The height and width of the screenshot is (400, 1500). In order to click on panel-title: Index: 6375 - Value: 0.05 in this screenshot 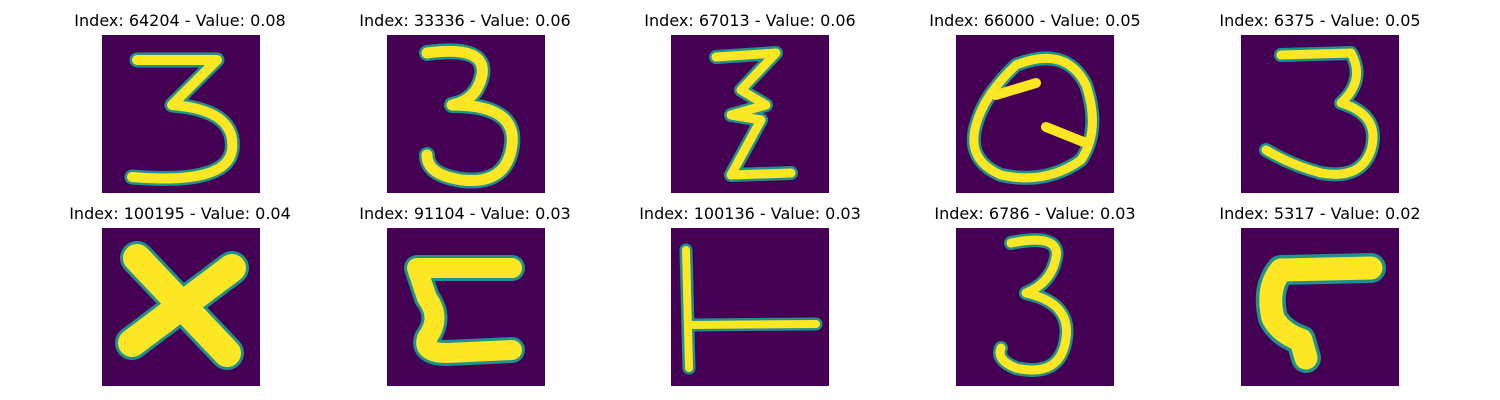, I will do `click(1320, 20)`.